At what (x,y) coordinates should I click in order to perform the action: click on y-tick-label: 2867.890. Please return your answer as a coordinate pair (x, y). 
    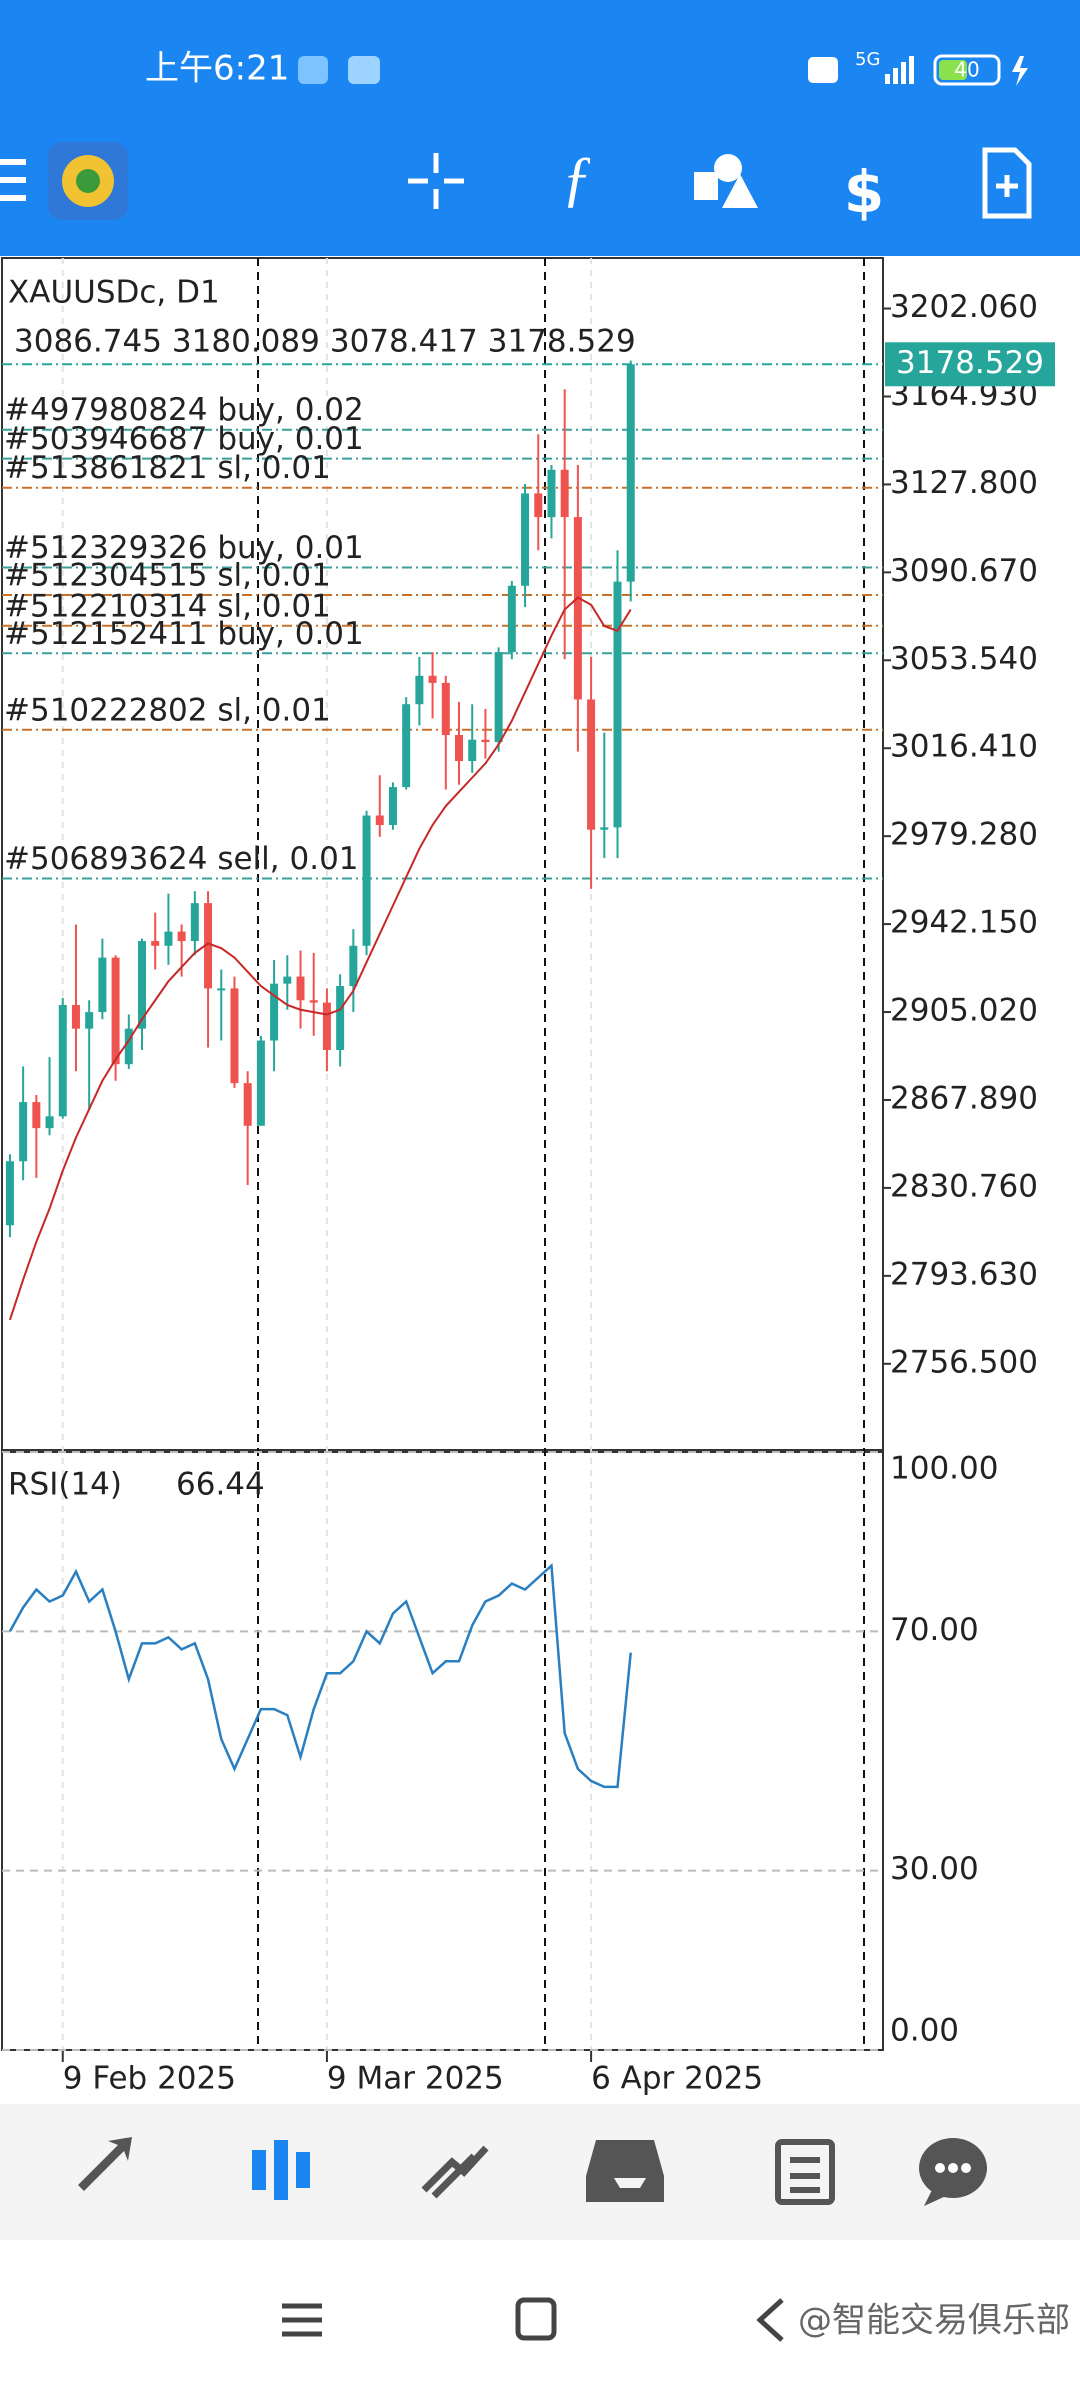
    Looking at the image, I should click on (964, 1098).